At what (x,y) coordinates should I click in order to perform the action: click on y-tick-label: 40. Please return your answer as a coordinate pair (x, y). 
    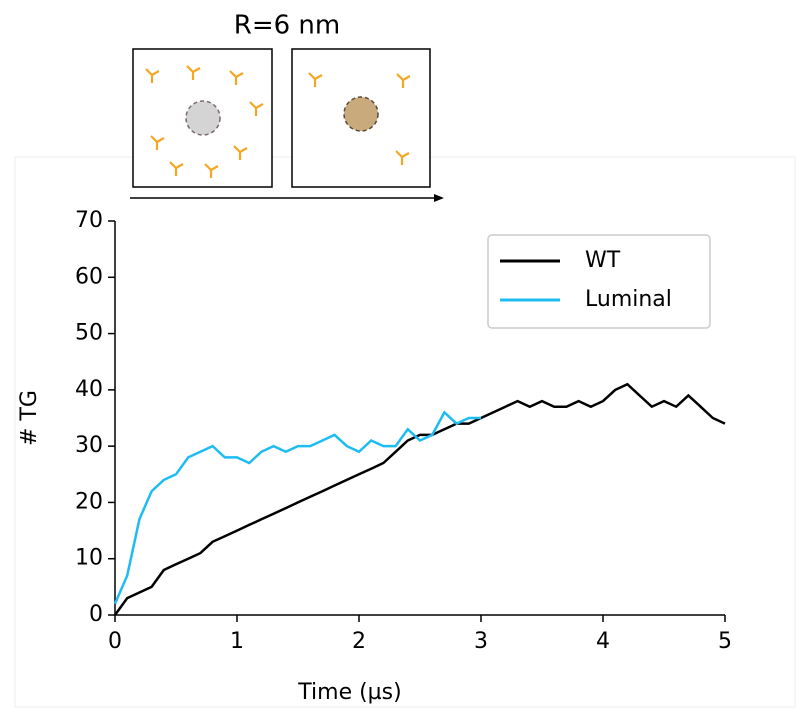
    Looking at the image, I should click on (89, 389).